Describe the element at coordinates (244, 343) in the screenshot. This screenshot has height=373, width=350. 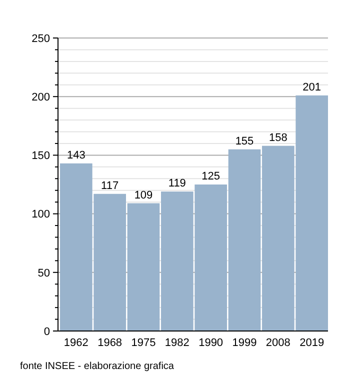
I see `x-tick-label: 1999` at that location.